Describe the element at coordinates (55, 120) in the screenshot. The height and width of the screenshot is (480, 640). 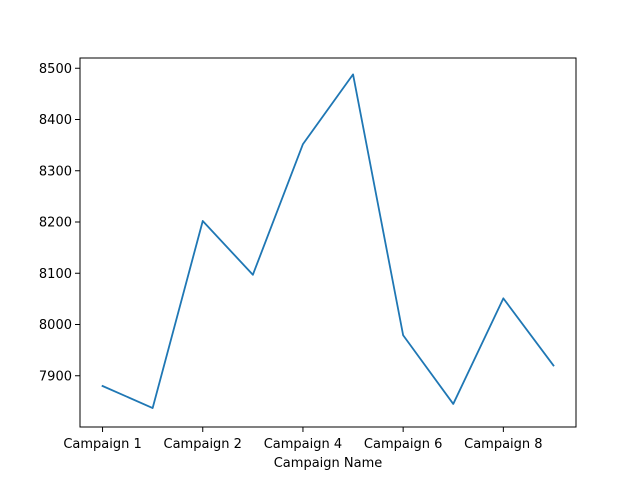
I see `y-tick-label: 8400` at that location.